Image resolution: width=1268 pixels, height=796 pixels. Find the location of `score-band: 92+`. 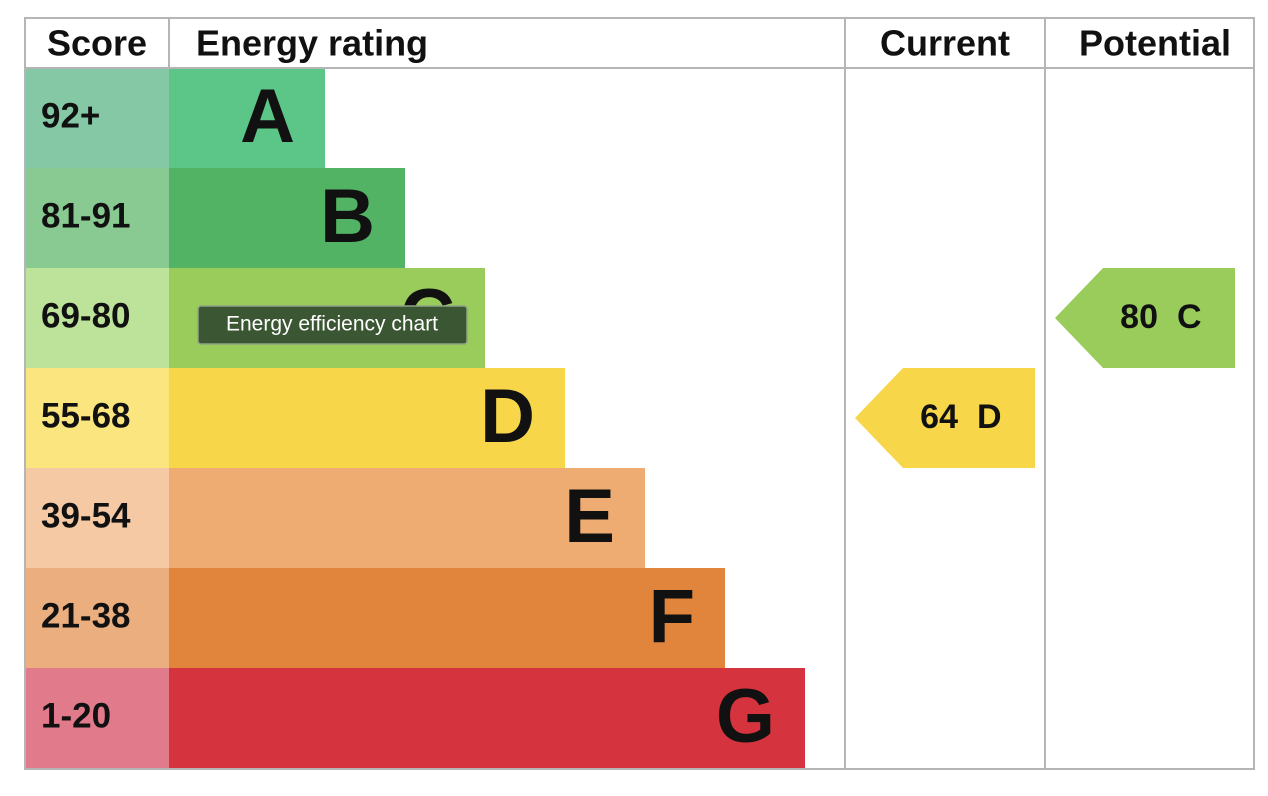

score-band: 92+ is located at coordinates (70, 115).